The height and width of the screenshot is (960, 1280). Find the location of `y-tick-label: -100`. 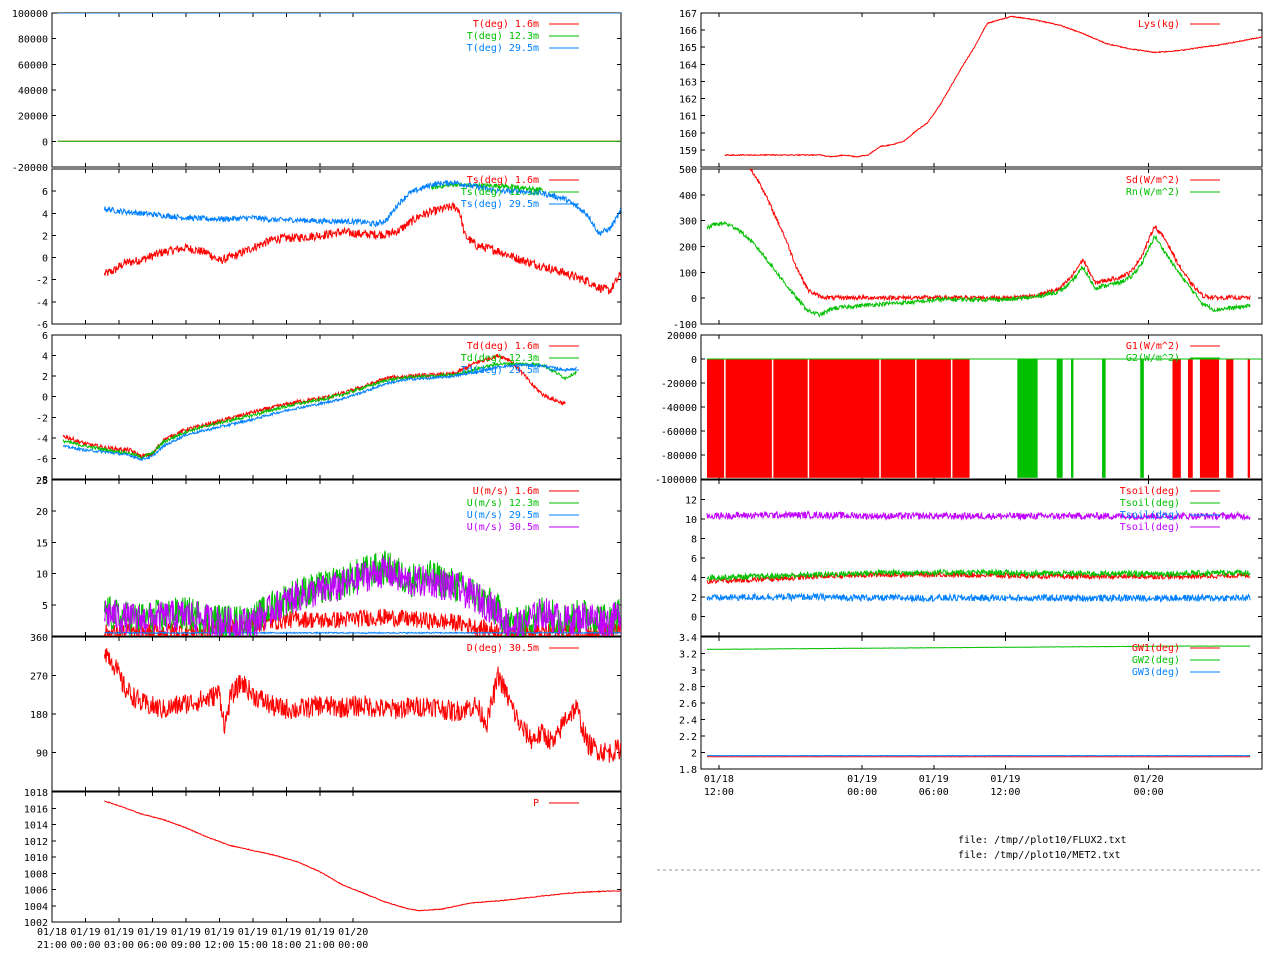

y-tick-label: -100 is located at coordinates (685, 325).